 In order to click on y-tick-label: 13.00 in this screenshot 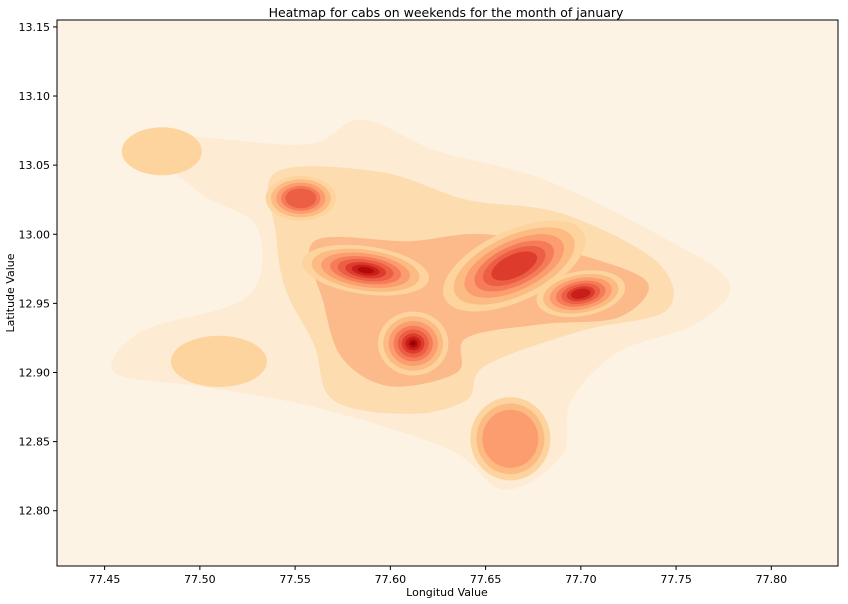, I will do `click(35, 234)`.